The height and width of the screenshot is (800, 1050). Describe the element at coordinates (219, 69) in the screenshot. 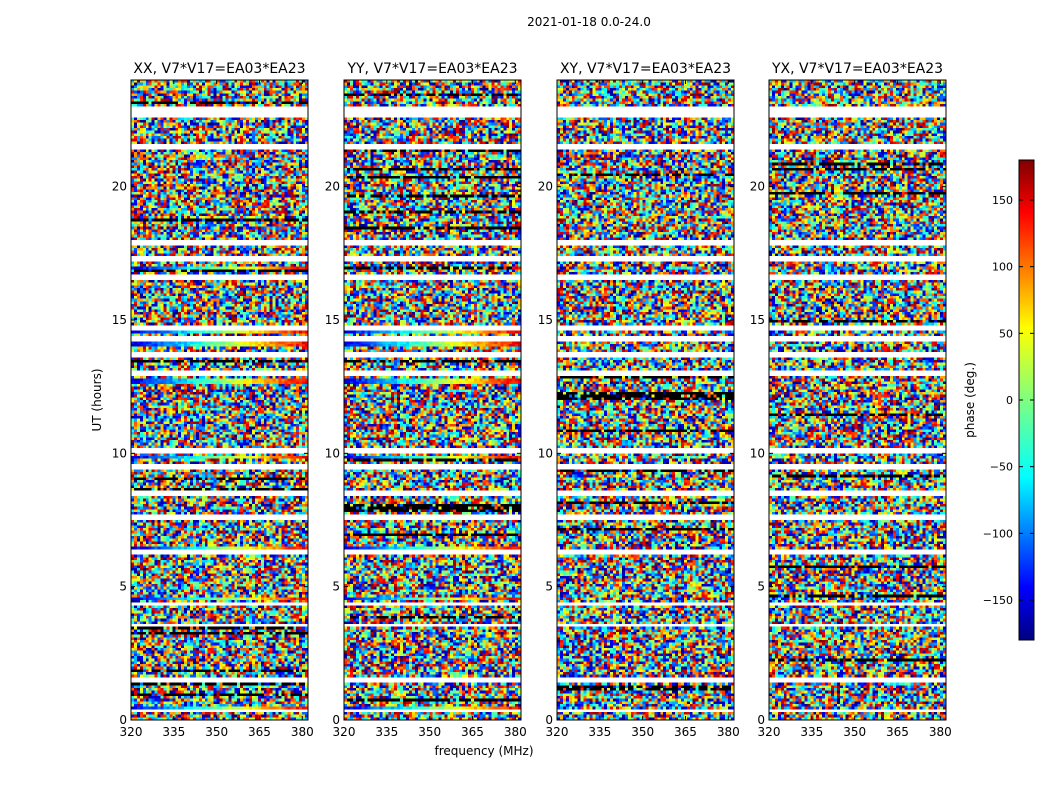

I see `panel-title: XX, V7*V17=EA03*EA23` at that location.